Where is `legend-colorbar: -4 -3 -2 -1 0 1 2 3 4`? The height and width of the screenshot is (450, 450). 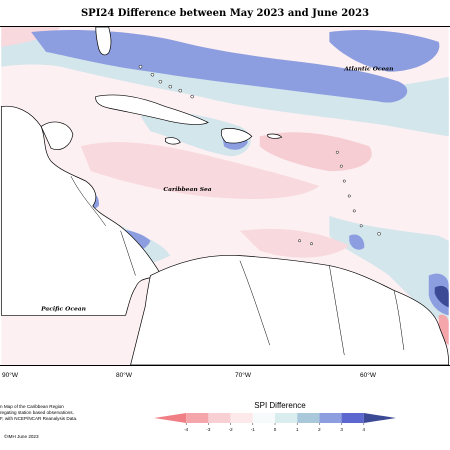
legend-colorbar: -4 -3 -2 -1 0 1 2 3 4 is located at coordinates (275, 422).